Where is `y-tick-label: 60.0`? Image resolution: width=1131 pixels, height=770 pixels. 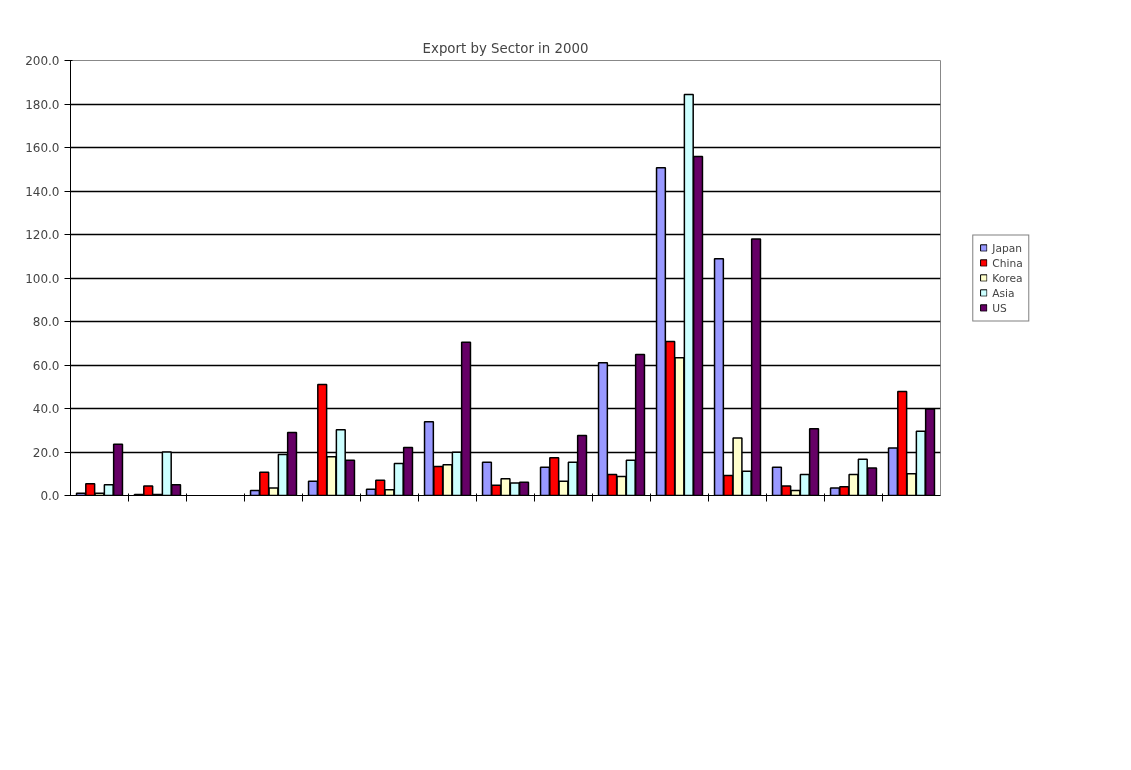 y-tick-label: 60.0 is located at coordinates (46, 365).